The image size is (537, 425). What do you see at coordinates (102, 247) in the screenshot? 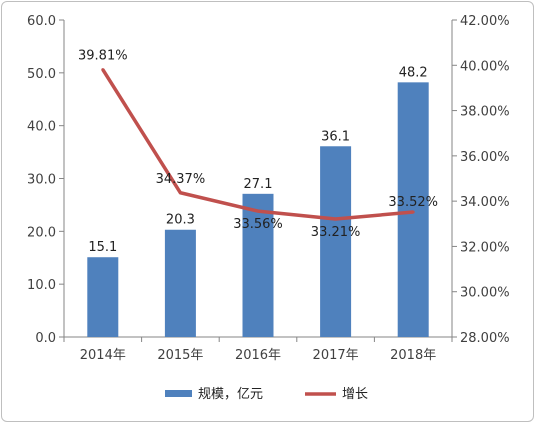
I see `bar-value-label: 15.1` at bounding box center [102, 247].